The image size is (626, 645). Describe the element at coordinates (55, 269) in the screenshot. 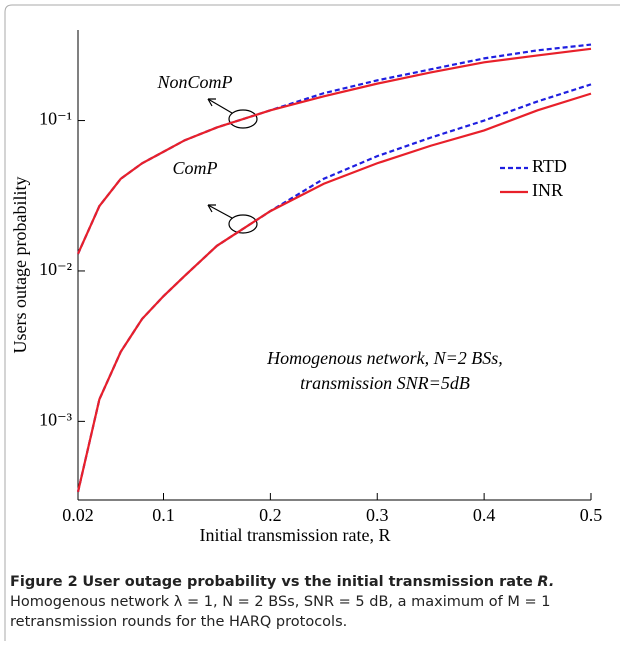

I see `y-tick-label: 10⁻²` at that location.